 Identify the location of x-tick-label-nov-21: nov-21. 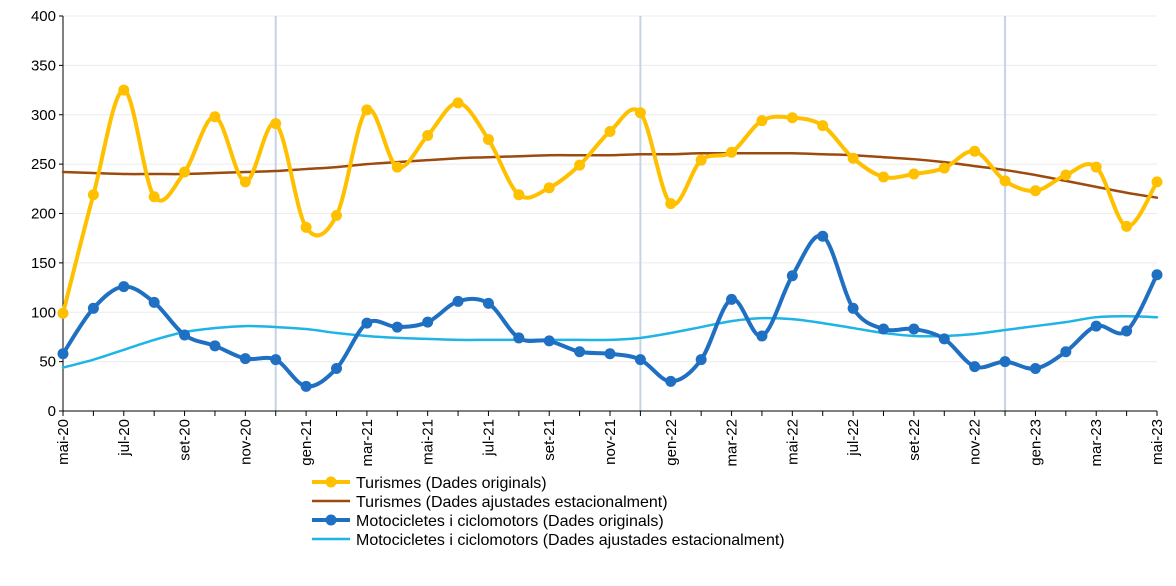
(610, 442).